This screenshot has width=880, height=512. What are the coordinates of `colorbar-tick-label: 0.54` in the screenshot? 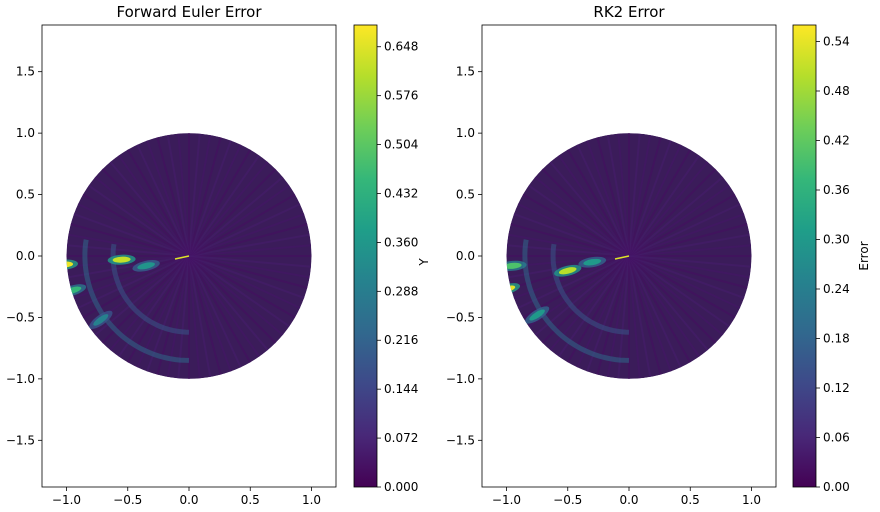 It's located at (836, 42).